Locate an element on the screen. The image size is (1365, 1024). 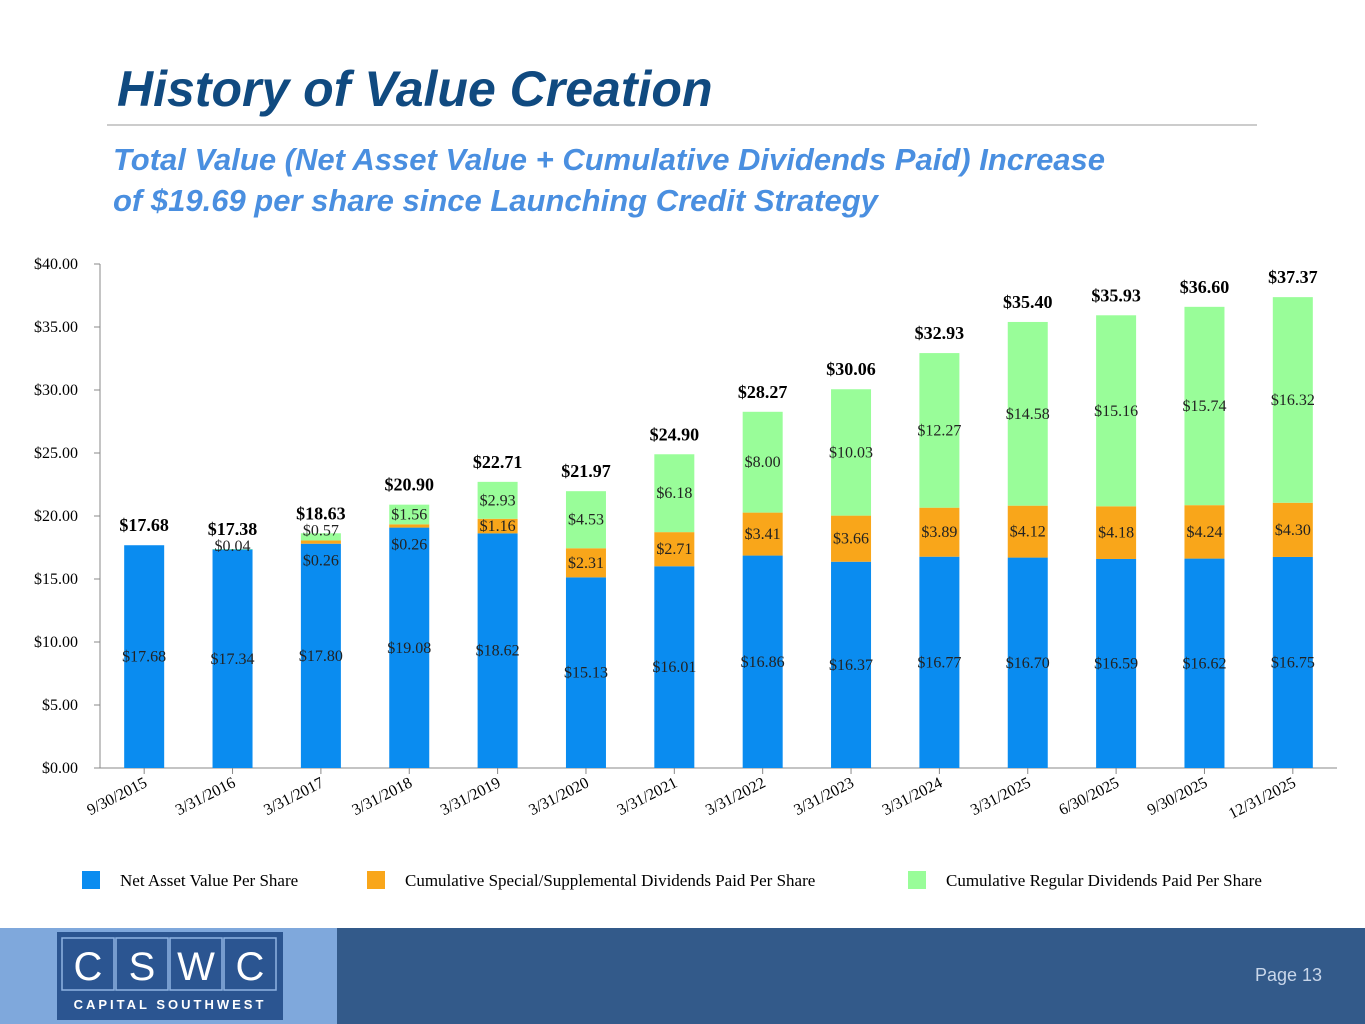
segment-label: $2.31 is located at coordinates (586, 563).